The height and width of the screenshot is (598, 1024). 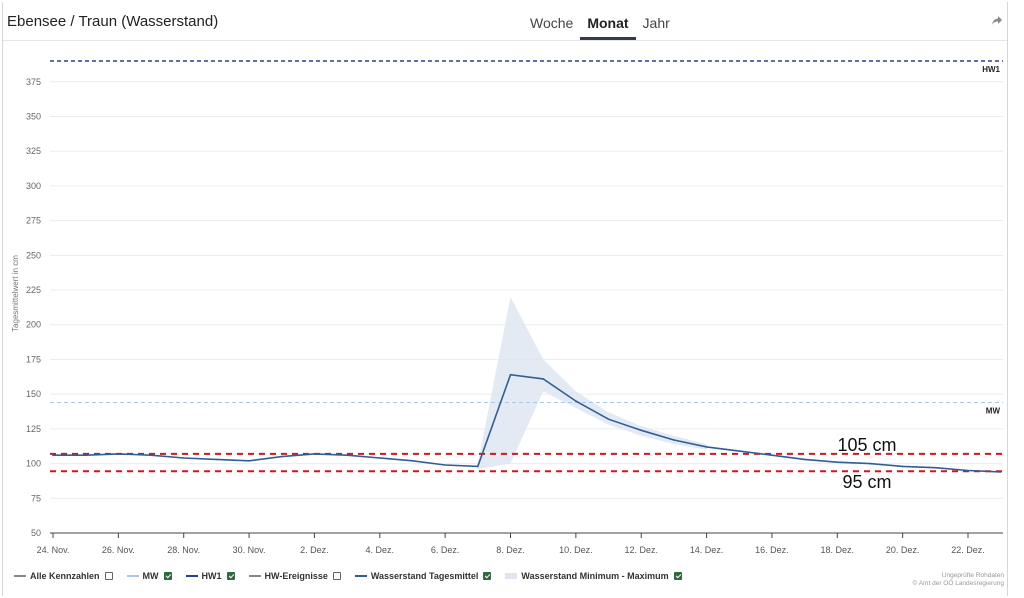 I want to click on legend-item-hw-ereignisse: HW-Ereignisse, so click(x=294, y=576).